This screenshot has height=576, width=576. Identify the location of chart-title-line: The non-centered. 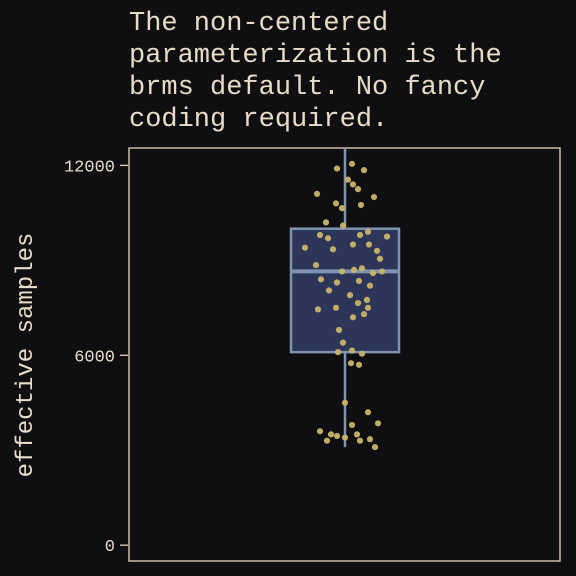
(259, 24).